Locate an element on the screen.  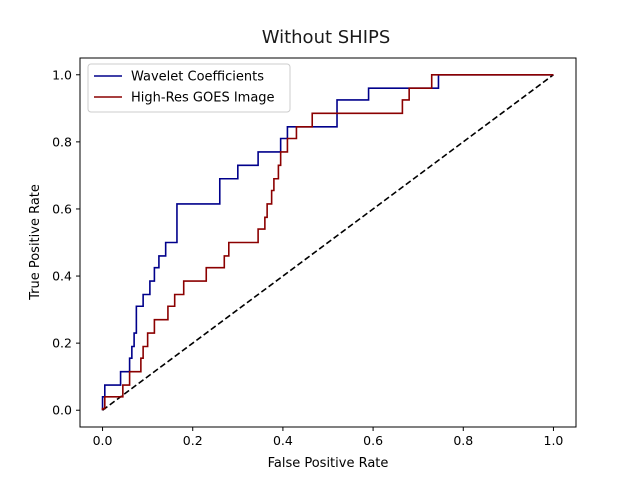
y-tick-label: 0.2 is located at coordinates (62, 343).